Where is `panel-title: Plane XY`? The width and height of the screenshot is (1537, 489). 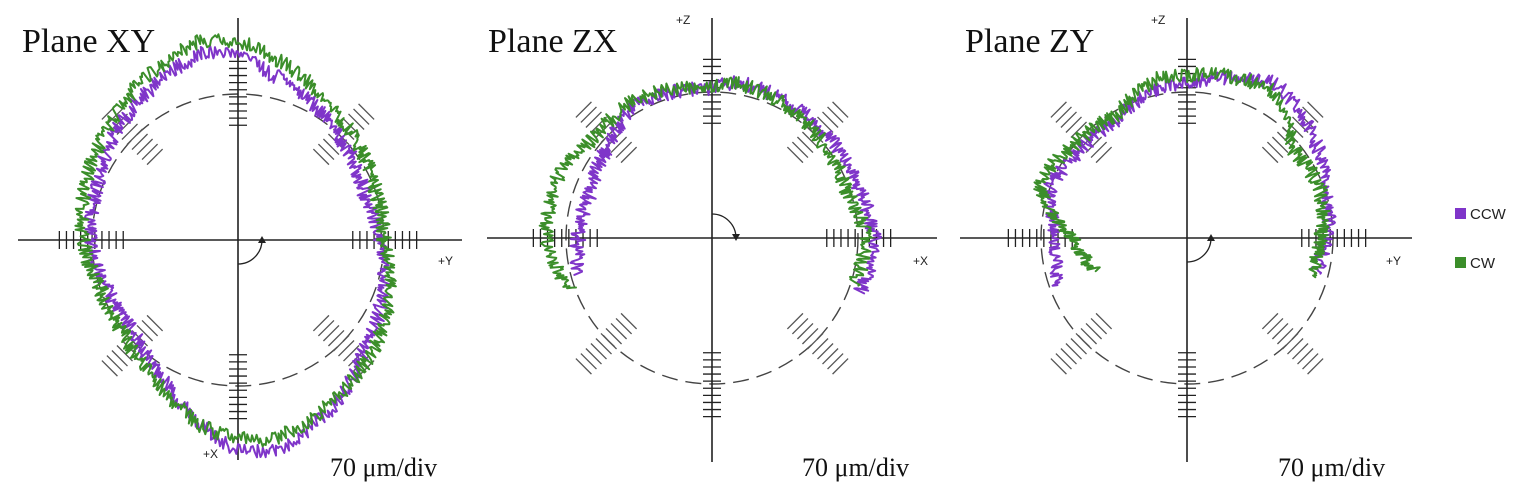 panel-title: Plane XY is located at coordinates (88, 41).